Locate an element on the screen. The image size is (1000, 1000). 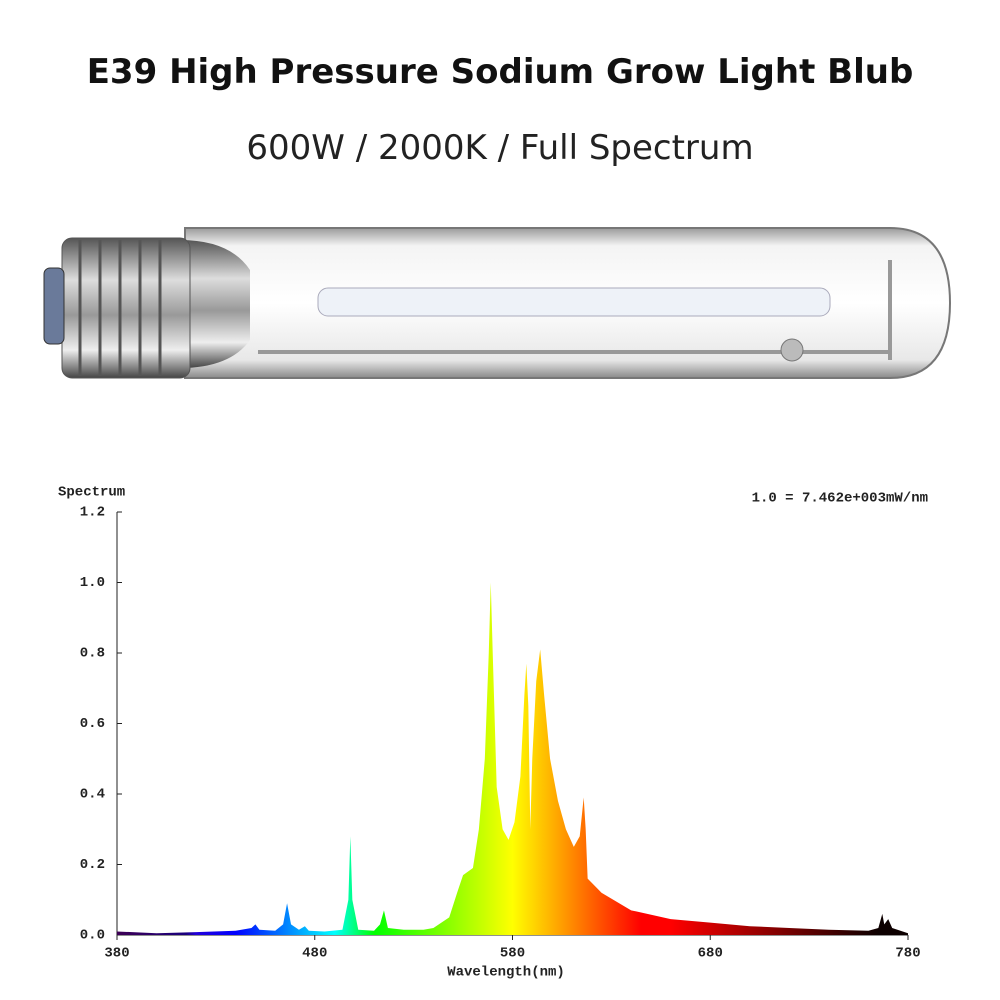
subtitle: 600W / 2000K / Full Spectrum is located at coordinates (500, 148).